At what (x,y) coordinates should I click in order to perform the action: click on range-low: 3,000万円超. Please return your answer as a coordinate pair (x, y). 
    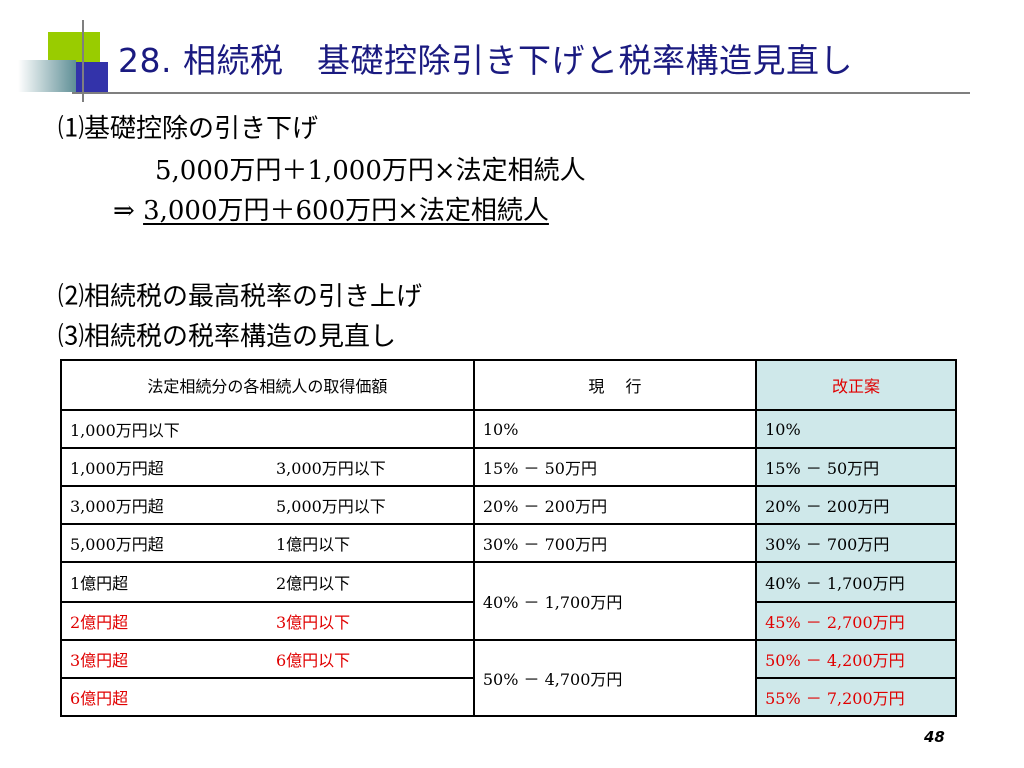
    Looking at the image, I should click on (117, 506).